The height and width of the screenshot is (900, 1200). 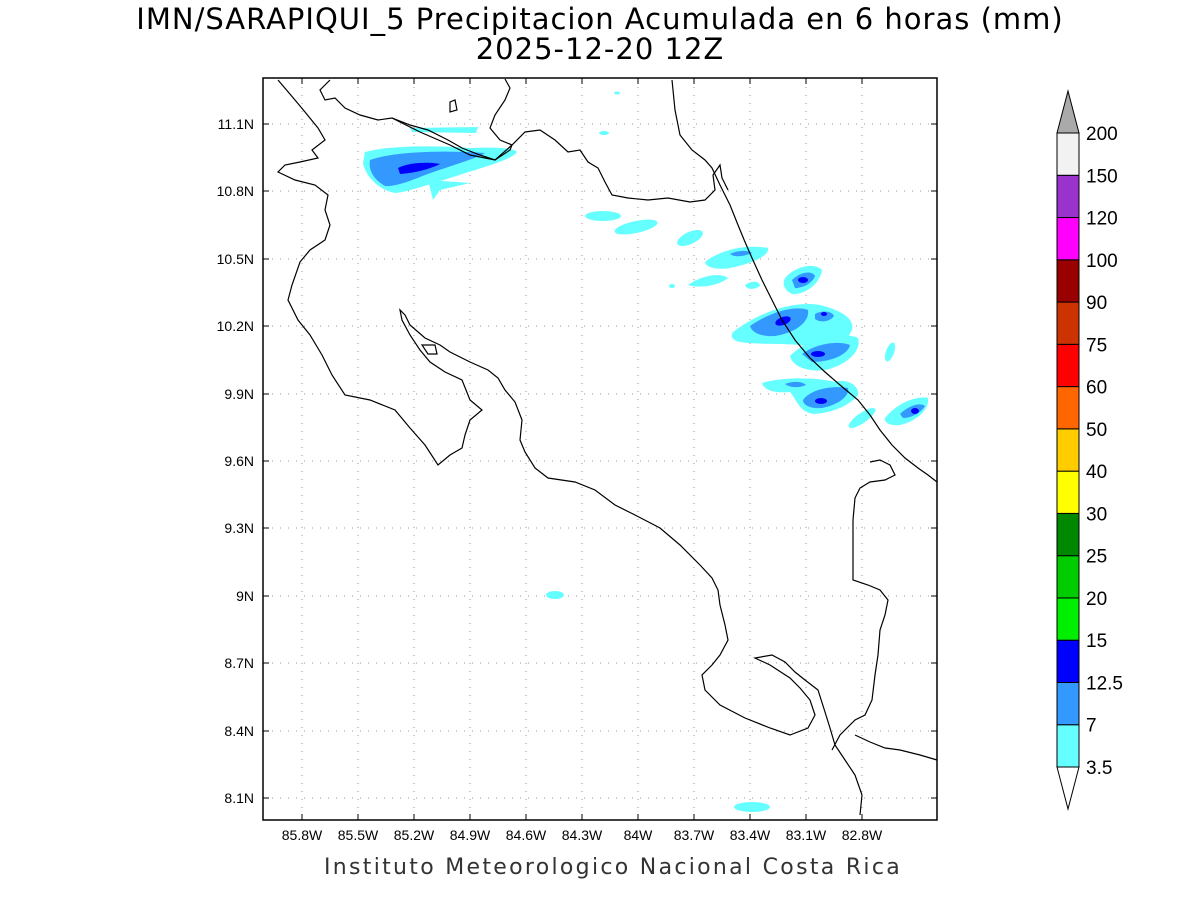 I want to click on lon-label: 84.9W, so click(x=470, y=835).